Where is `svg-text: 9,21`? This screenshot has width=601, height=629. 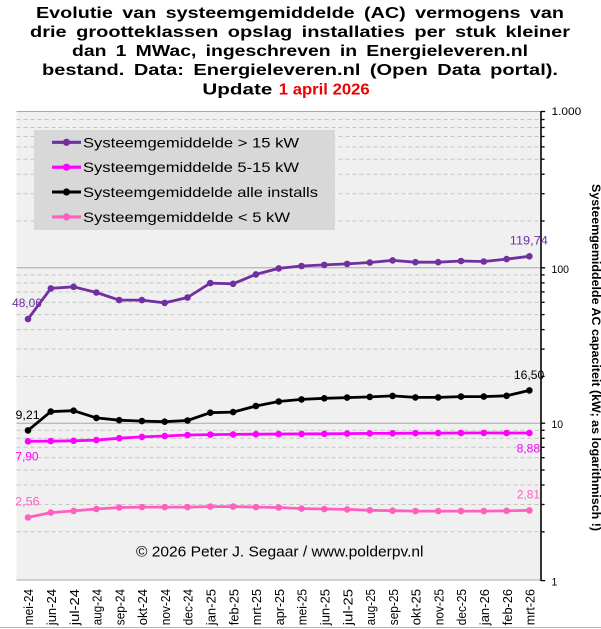
svg-text: 9,21 is located at coordinates (28, 415).